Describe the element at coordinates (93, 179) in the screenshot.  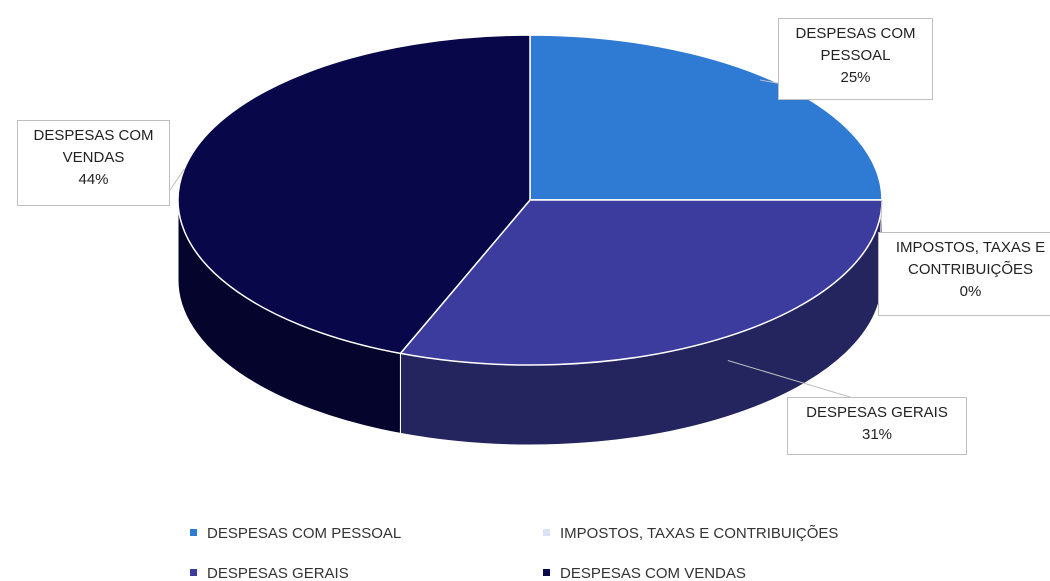
I see `data-label-value: 44%` at that location.